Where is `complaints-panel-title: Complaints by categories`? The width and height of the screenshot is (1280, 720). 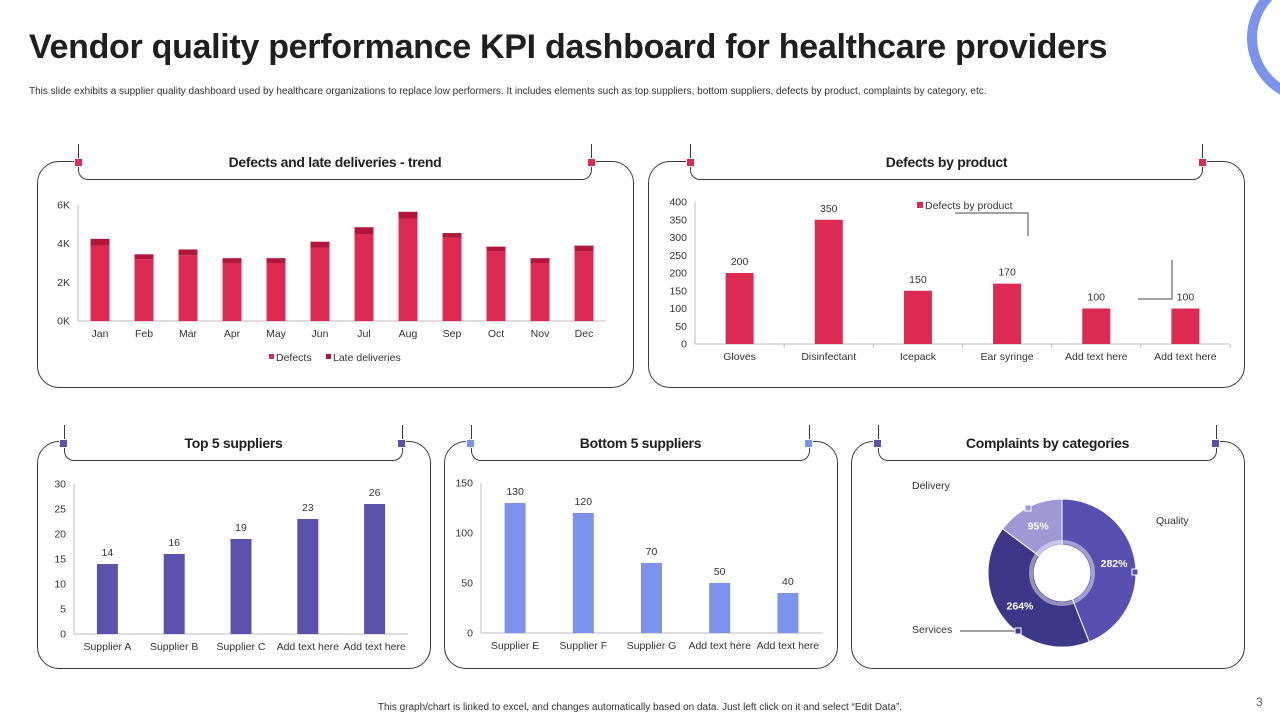 complaints-panel-title: Complaints by categories is located at coordinates (1047, 443).